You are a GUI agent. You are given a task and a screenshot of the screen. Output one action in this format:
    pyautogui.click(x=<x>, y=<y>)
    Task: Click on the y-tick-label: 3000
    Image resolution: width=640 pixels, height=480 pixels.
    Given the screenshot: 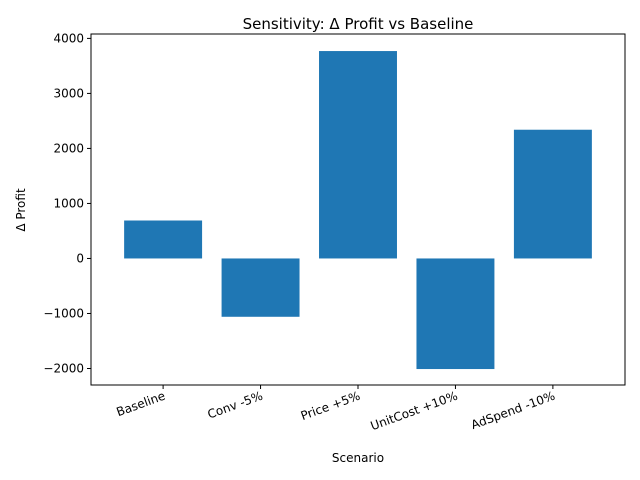 What is the action you would take?
    pyautogui.click(x=68, y=93)
    